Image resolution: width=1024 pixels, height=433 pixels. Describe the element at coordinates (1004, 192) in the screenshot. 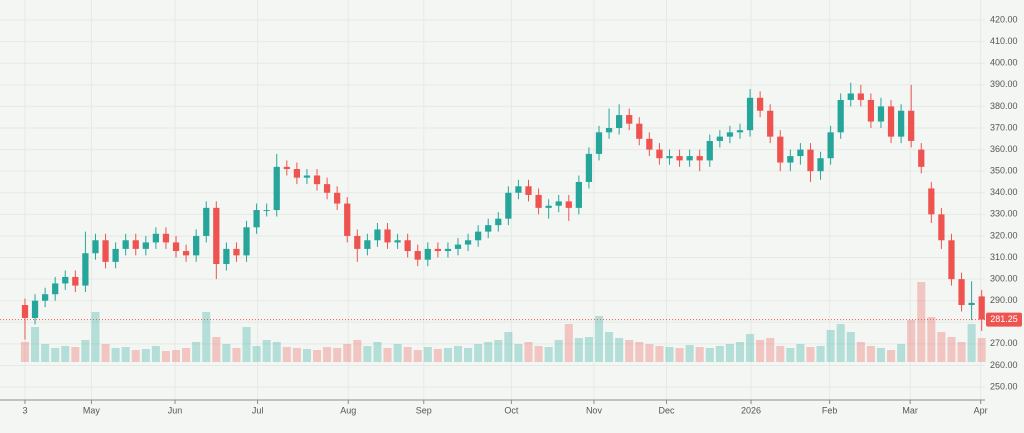

I see `y-tick-label: 340.00` at that location.